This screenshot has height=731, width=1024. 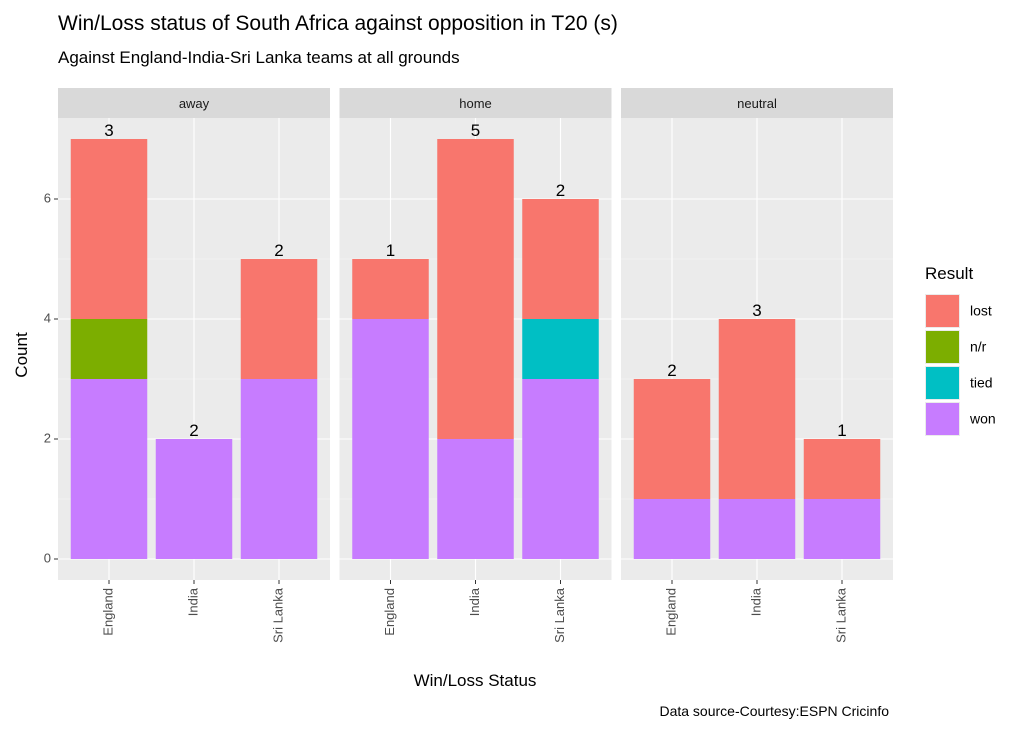 What do you see at coordinates (949, 273) in the screenshot?
I see `legend-title: Result` at bounding box center [949, 273].